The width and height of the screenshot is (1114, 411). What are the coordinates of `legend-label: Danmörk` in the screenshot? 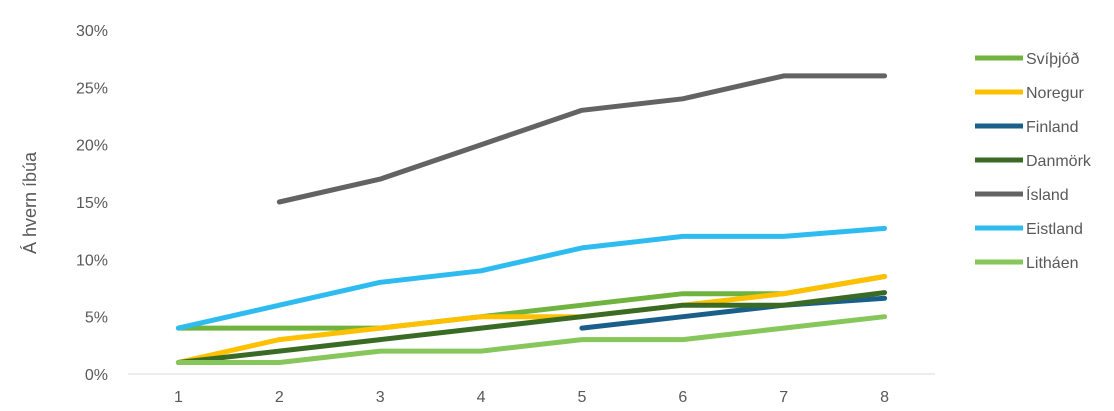 It's located at (1059, 161).